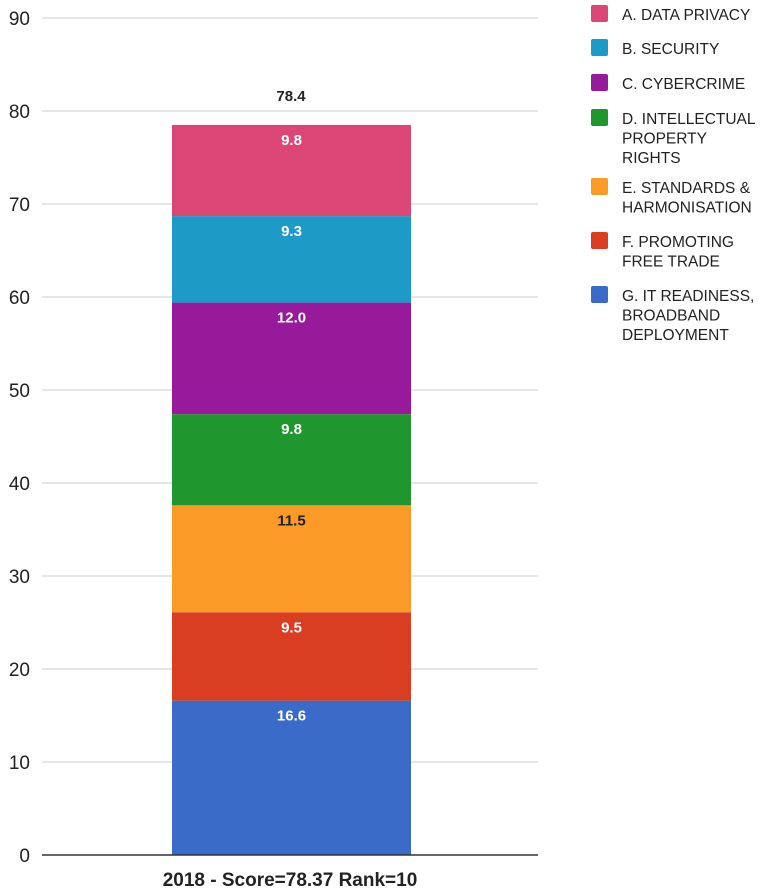 Image resolution: width=775 pixels, height=894 pixels. What do you see at coordinates (291, 627) in the screenshot?
I see `bar-segment-value-label: 9.5` at bounding box center [291, 627].